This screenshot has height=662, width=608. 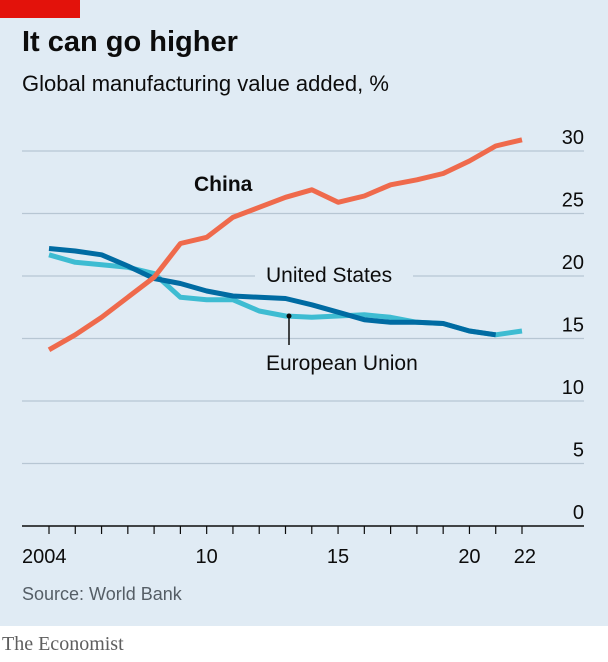 I want to click on y-tick-label-30: 30, so click(x=573, y=138).